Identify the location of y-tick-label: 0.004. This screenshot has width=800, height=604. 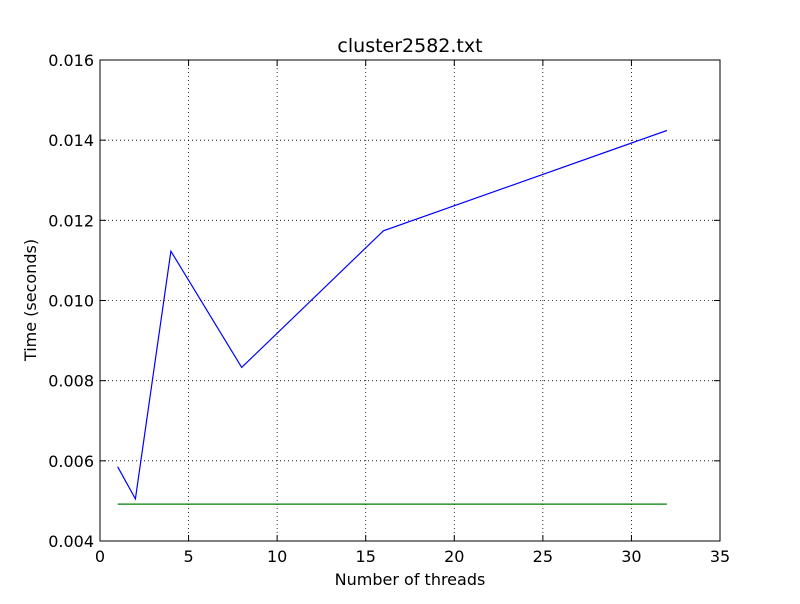
(71, 541).